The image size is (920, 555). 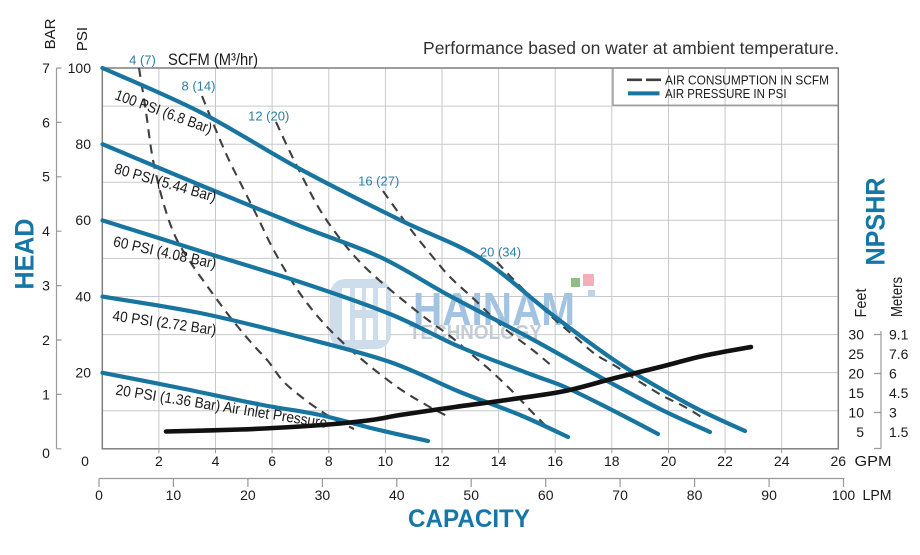 What do you see at coordinates (82, 39) in the screenshot?
I see `svg-text: PSI` at bounding box center [82, 39].